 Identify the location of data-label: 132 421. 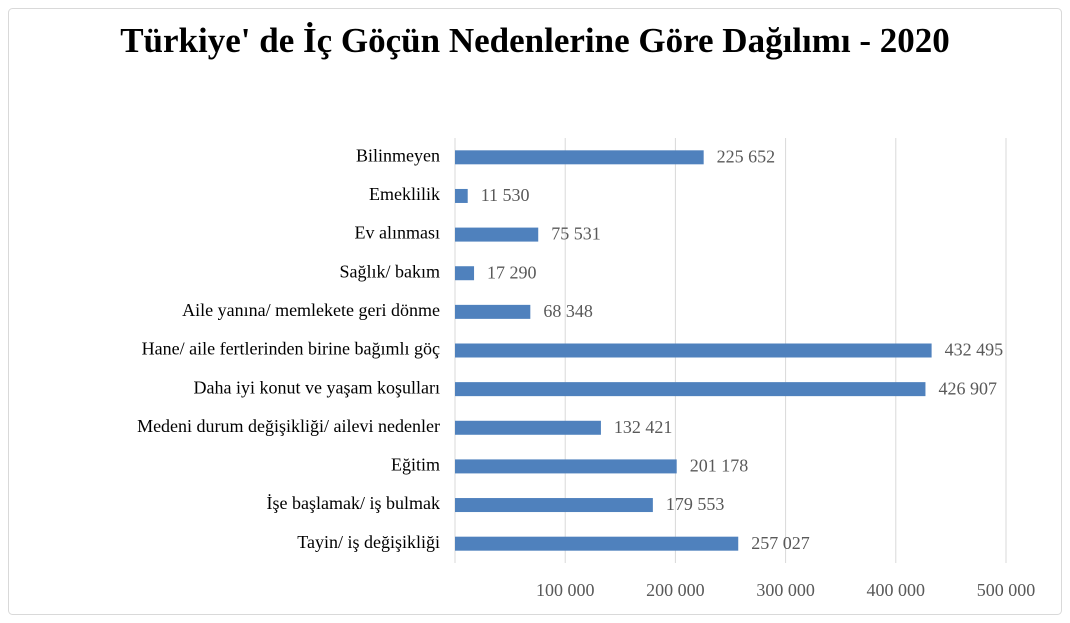
(643, 427).